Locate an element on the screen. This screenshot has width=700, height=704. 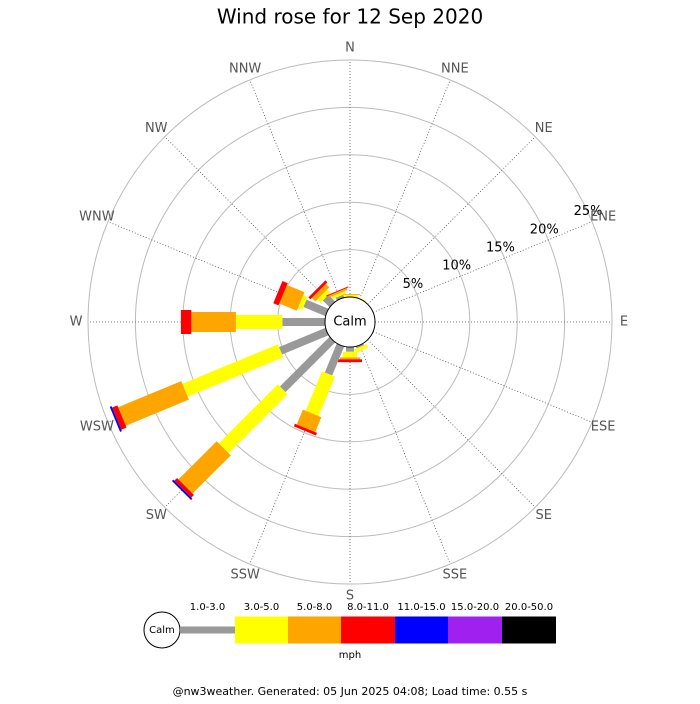
direction-label: SW is located at coordinates (156, 515).